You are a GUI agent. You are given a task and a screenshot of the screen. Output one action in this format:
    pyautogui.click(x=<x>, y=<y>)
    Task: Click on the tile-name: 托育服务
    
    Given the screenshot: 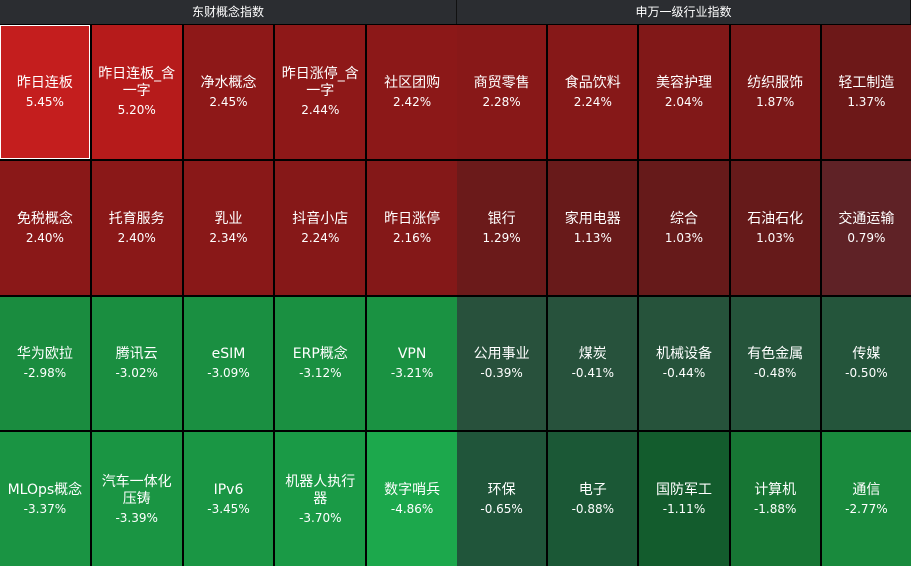 What is the action you would take?
    pyautogui.click(x=136, y=218)
    